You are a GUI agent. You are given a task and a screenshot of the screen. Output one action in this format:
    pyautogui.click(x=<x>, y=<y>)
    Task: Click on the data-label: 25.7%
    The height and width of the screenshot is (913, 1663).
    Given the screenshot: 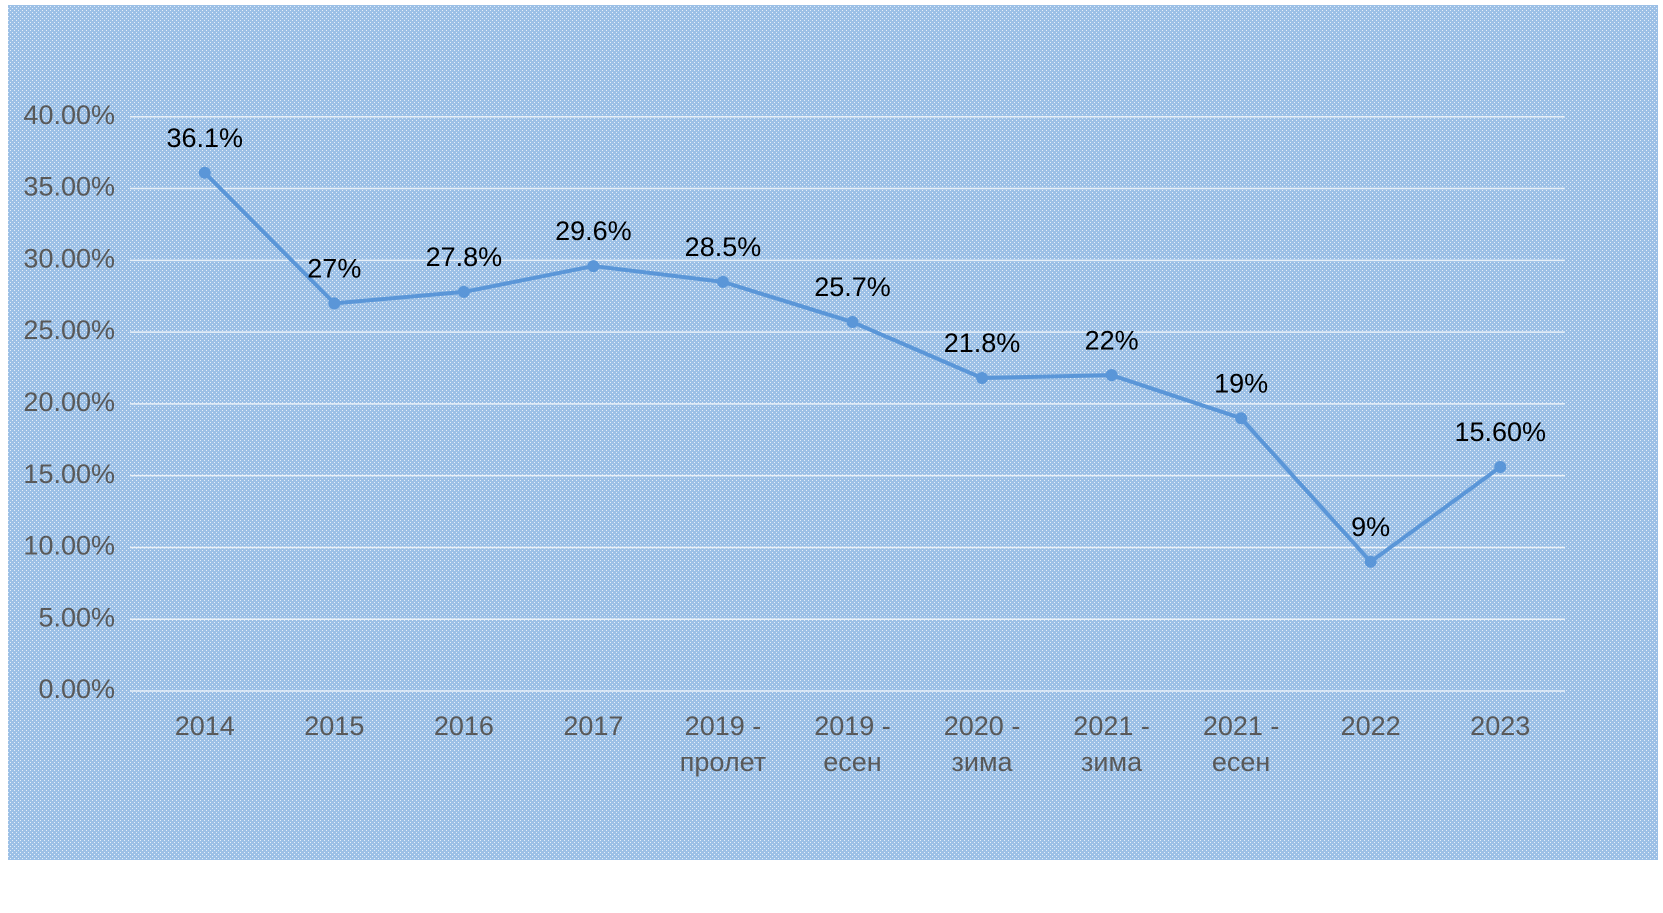 What is the action you would take?
    pyautogui.click(x=852, y=287)
    